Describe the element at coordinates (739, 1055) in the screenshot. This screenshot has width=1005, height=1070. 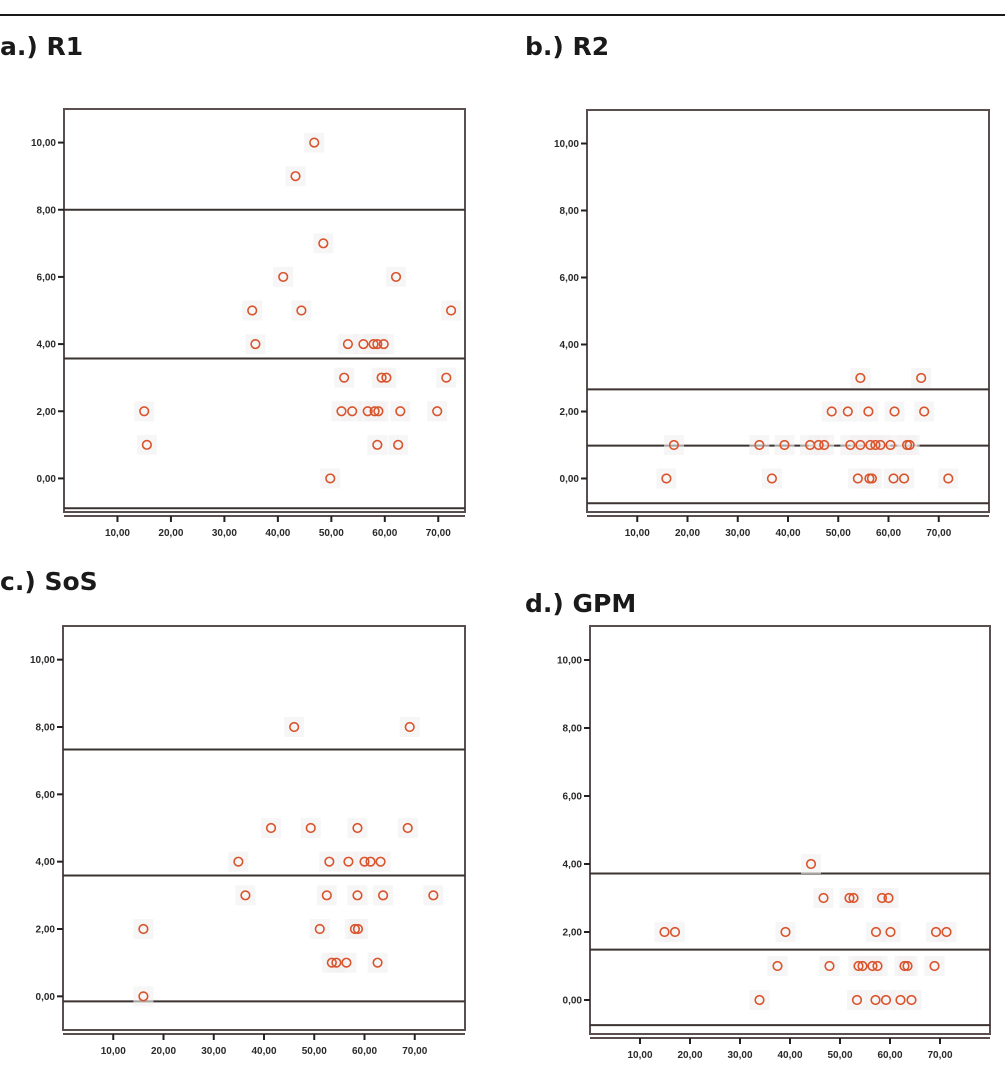
I see `x-tick-label: 30,00` at that location.